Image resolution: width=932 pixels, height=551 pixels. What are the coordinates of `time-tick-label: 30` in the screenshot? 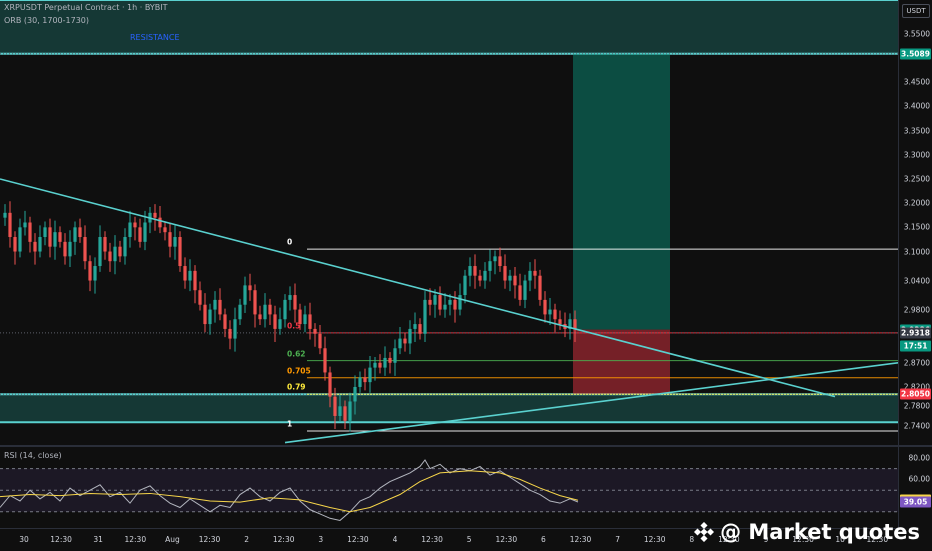 It's located at (24, 539).